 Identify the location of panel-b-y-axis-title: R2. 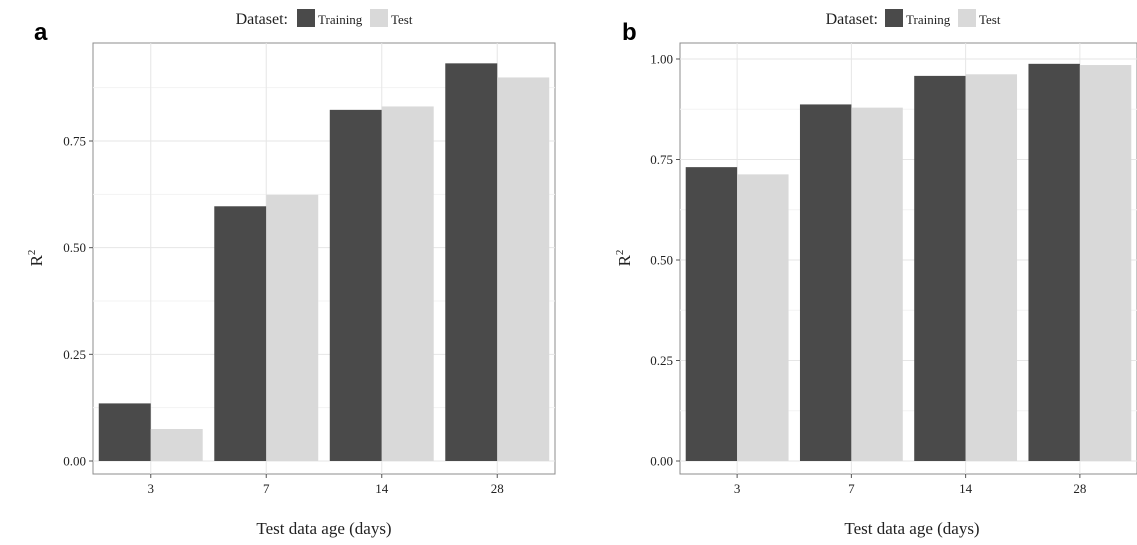
(624, 258).